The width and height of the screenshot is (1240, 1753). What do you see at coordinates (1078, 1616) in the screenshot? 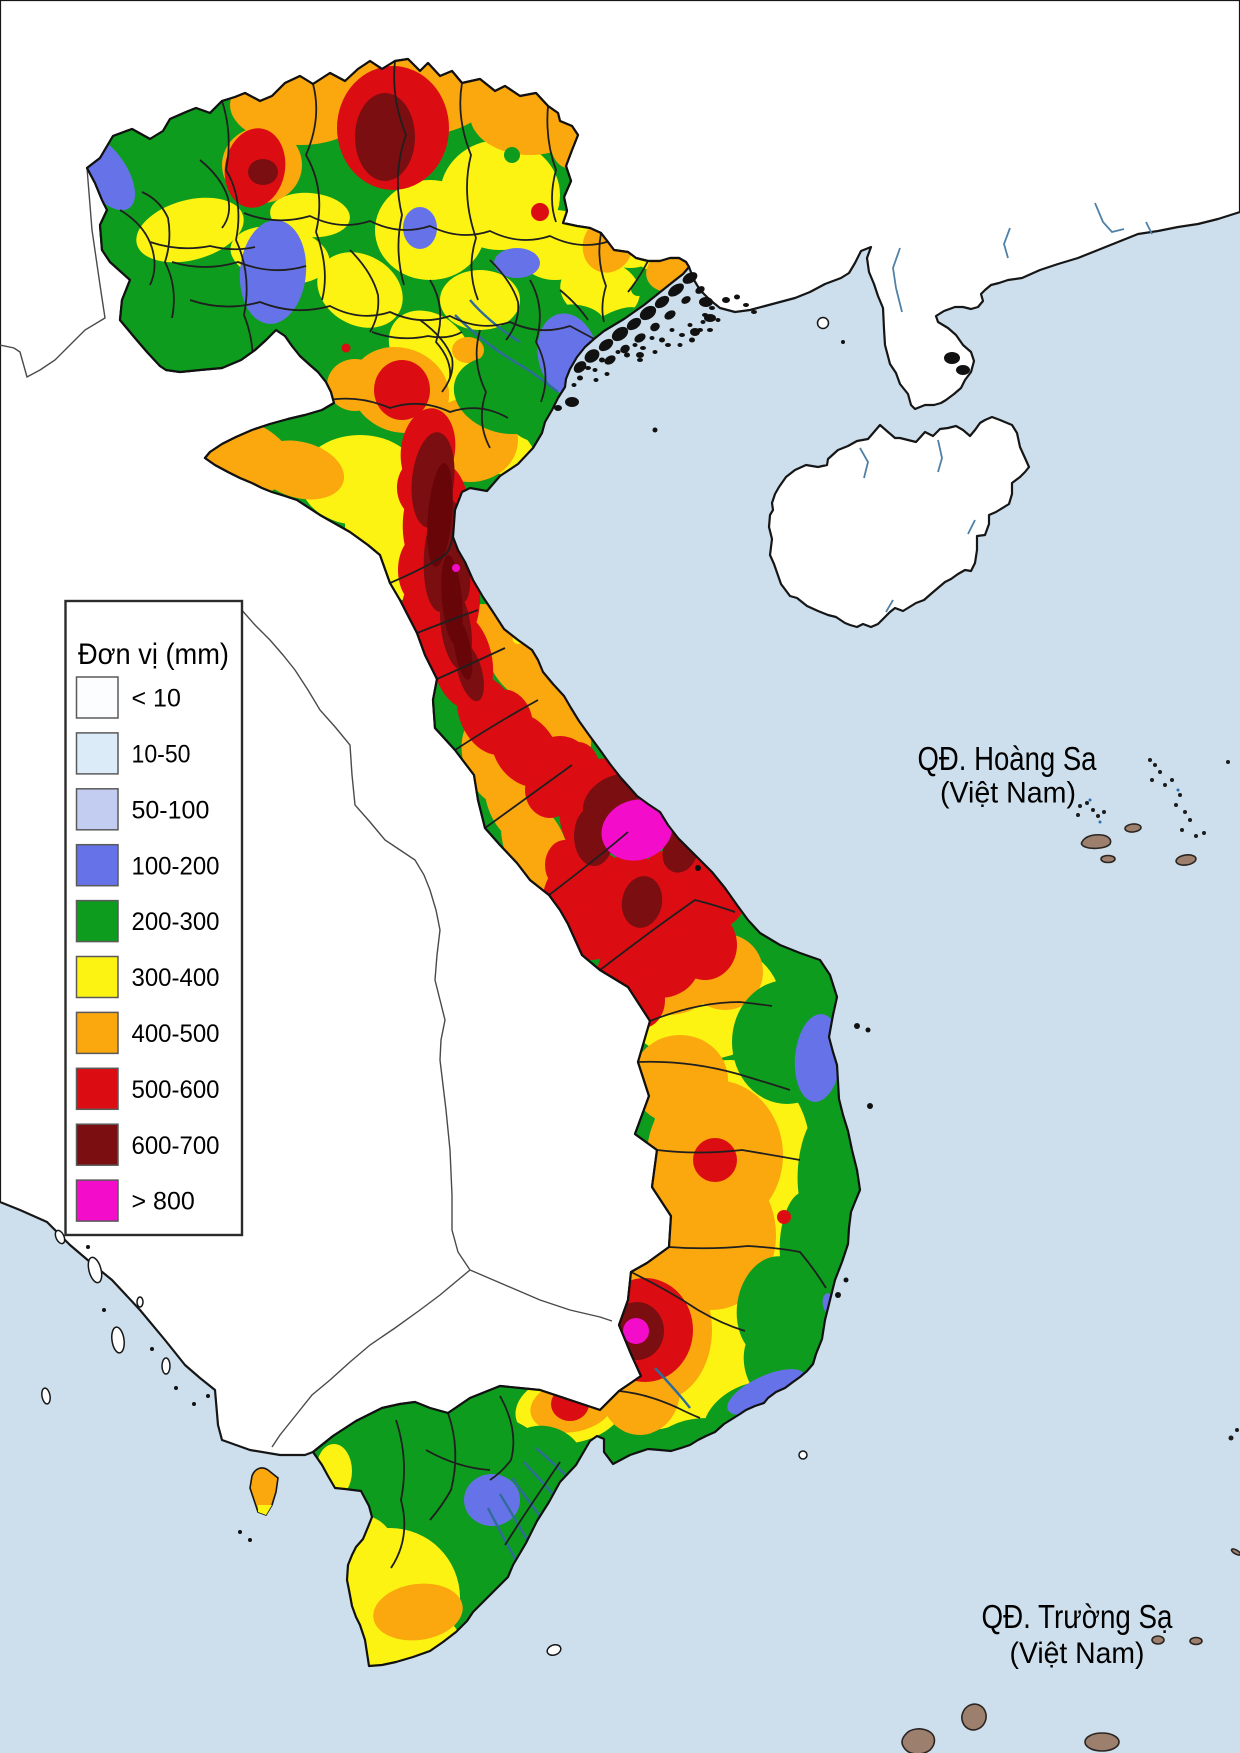
I see `svg-text: QĐ. Trường Sạ` at bounding box center [1078, 1616].